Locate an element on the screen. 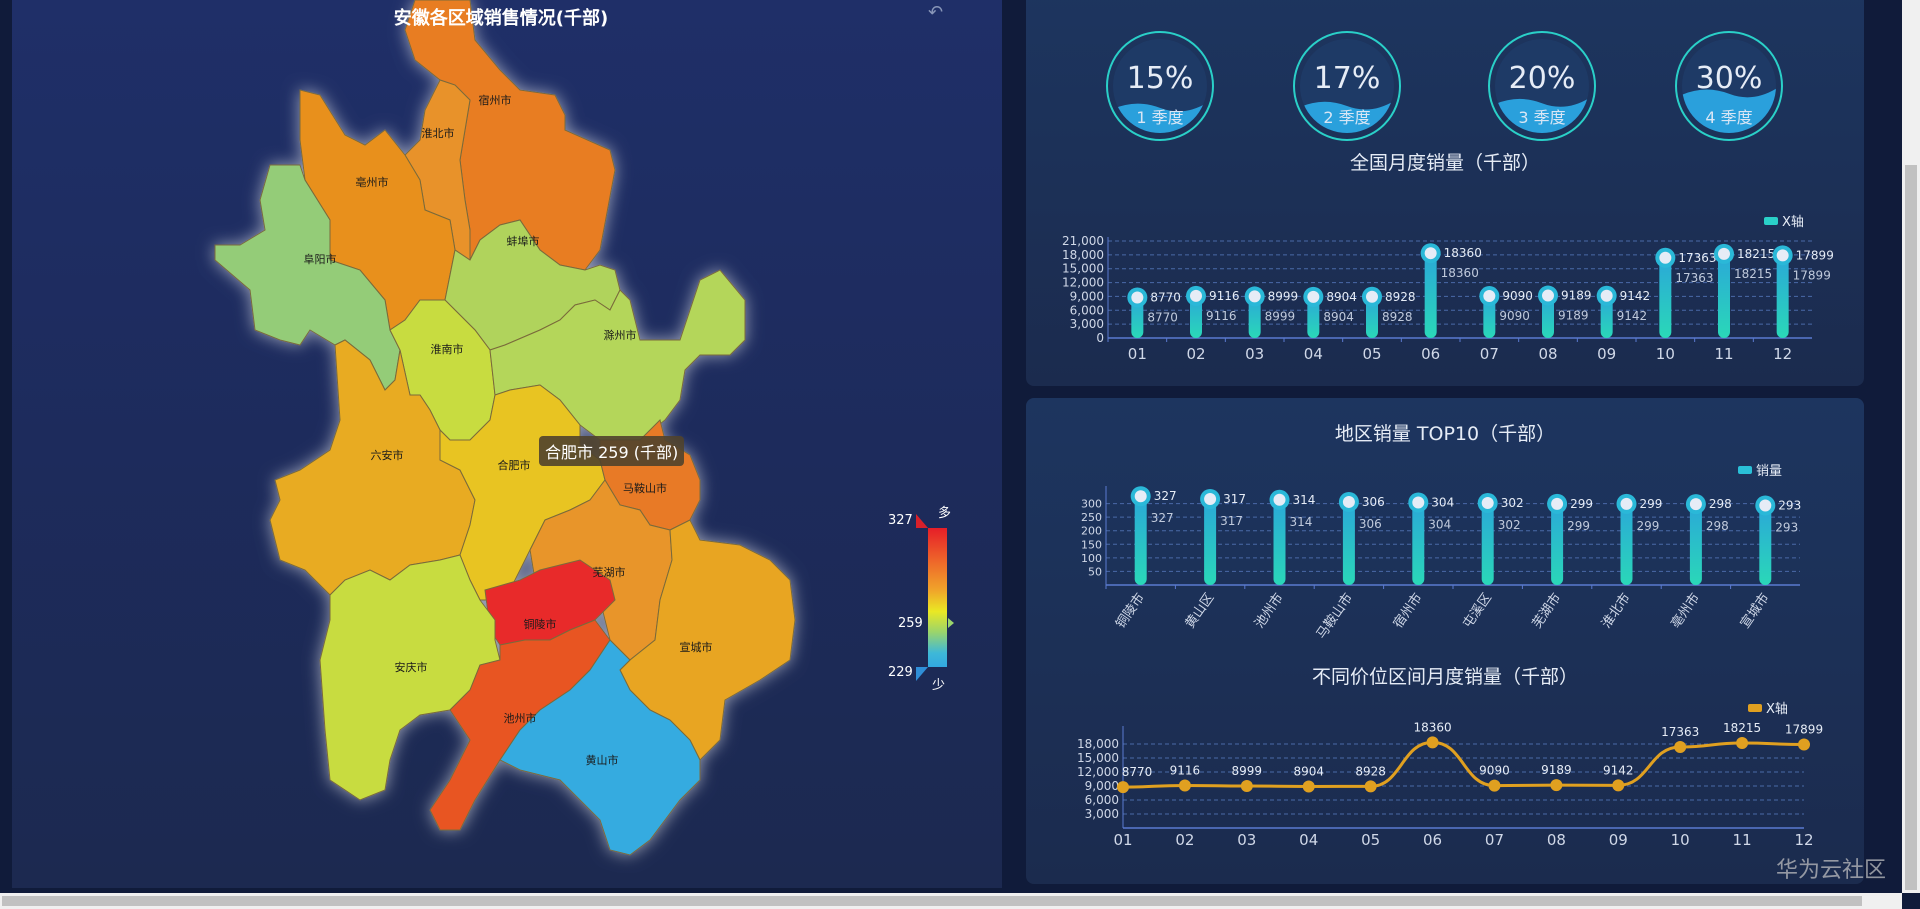 This screenshot has width=1920, height=909. visual-map-max-handle is located at coordinates (922, 521).